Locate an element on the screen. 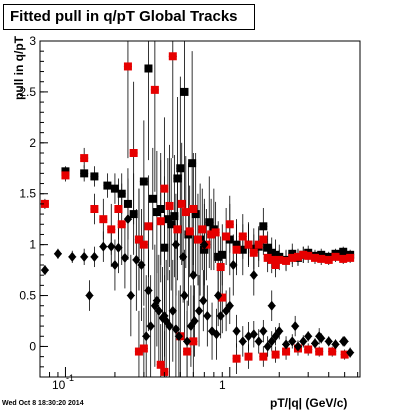 The height and width of the screenshot is (414, 400). timestamp: Wed Oct 8 18:30:20 2014 is located at coordinates (43, 403).